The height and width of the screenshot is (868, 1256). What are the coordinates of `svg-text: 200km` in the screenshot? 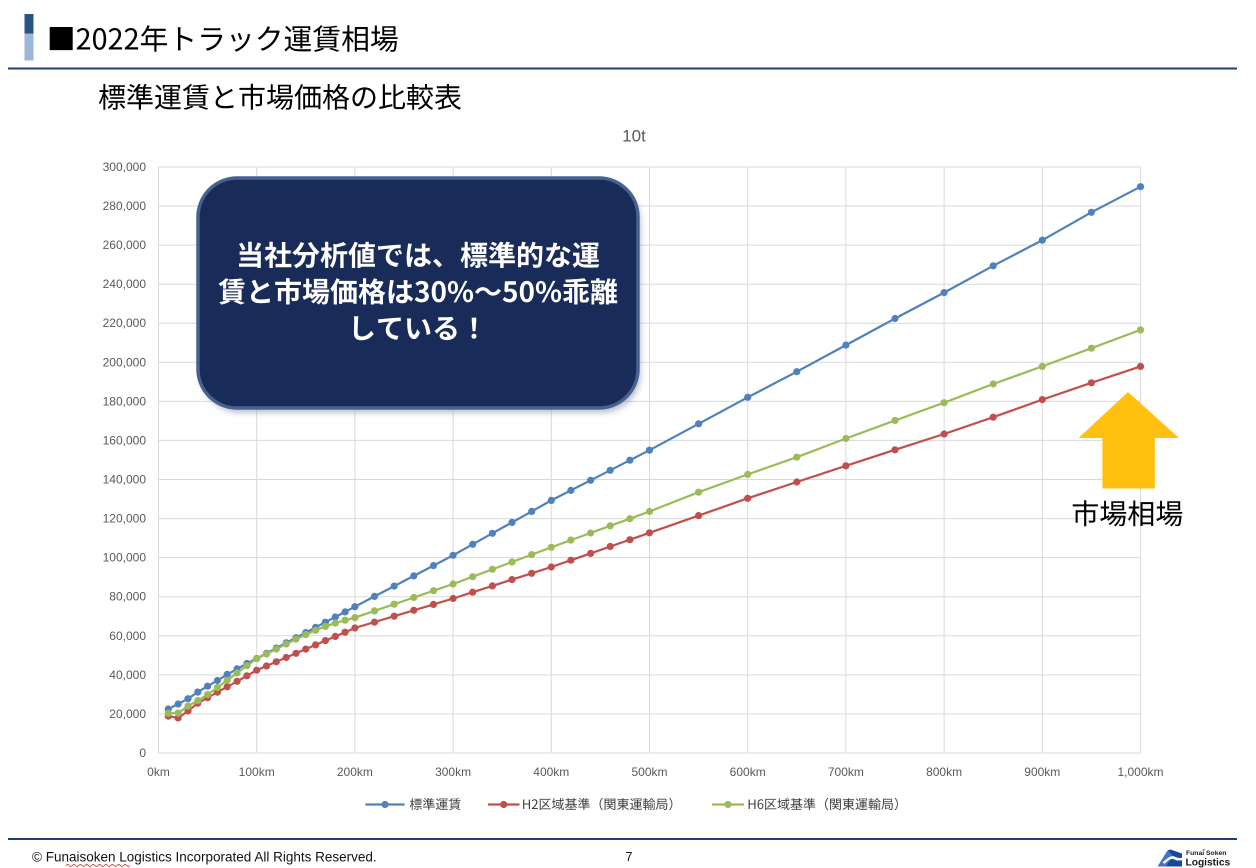 It's located at (355, 772).